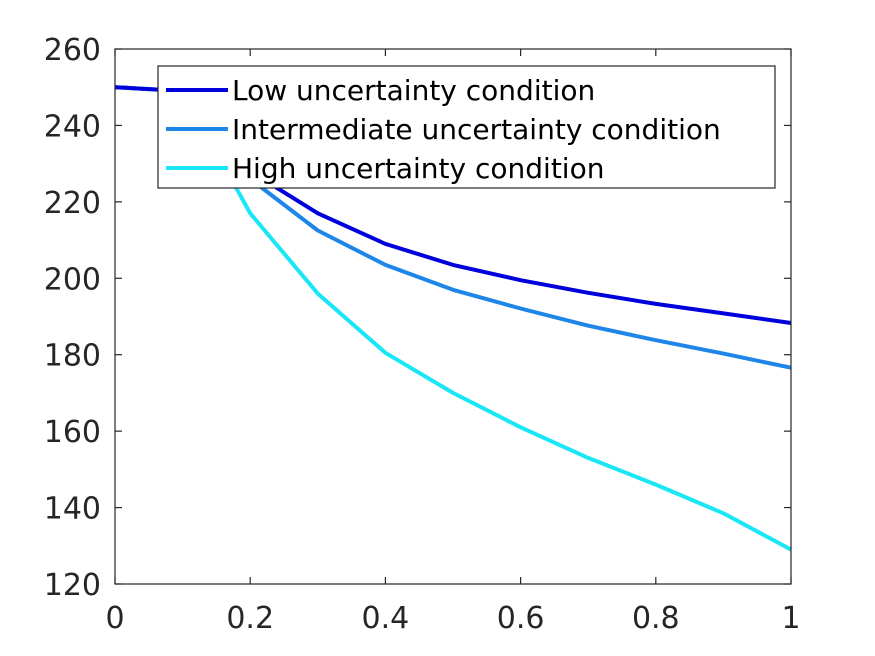 The height and width of the screenshot is (656, 875). Describe the element at coordinates (72, 203) in the screenshot. I see `y-tick-label: 220` at that location.